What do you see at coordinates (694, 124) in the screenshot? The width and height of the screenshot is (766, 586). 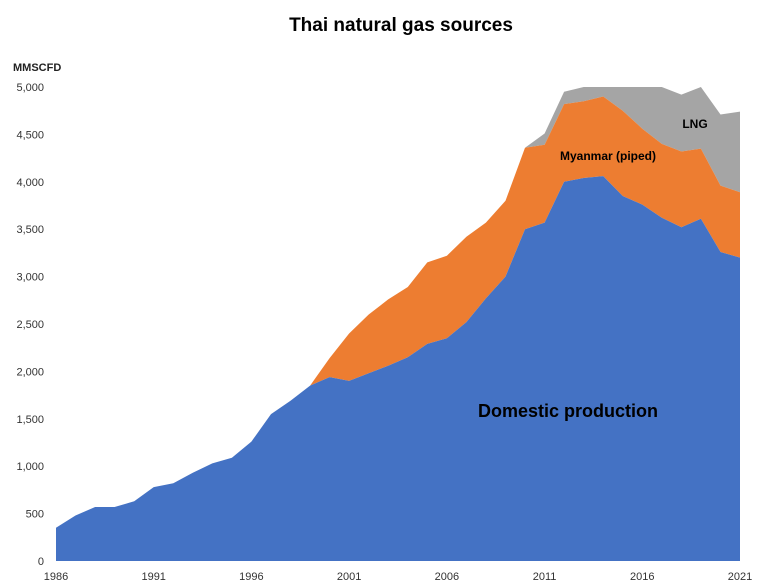 I see `series-label-lng: LNG` at bounding box center [694, 124].